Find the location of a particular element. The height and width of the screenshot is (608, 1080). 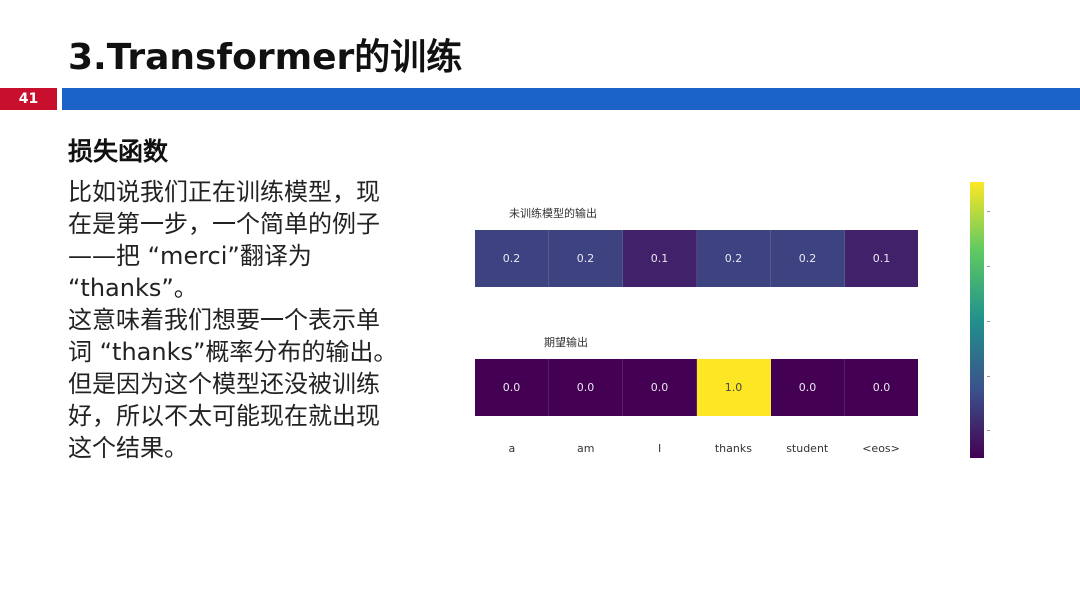

heatmap-cell: 1.0 is located at coordinates (734, 387).